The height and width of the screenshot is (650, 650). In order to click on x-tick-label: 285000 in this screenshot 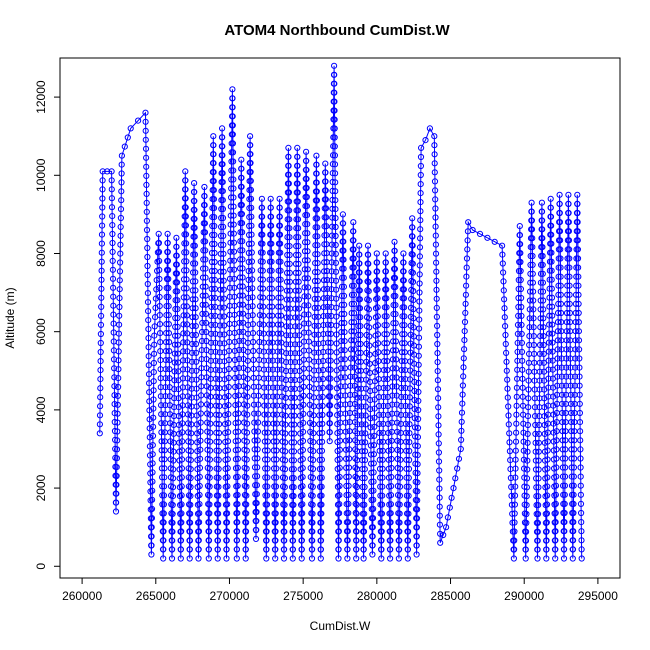, I will do `click(451, 596)`.